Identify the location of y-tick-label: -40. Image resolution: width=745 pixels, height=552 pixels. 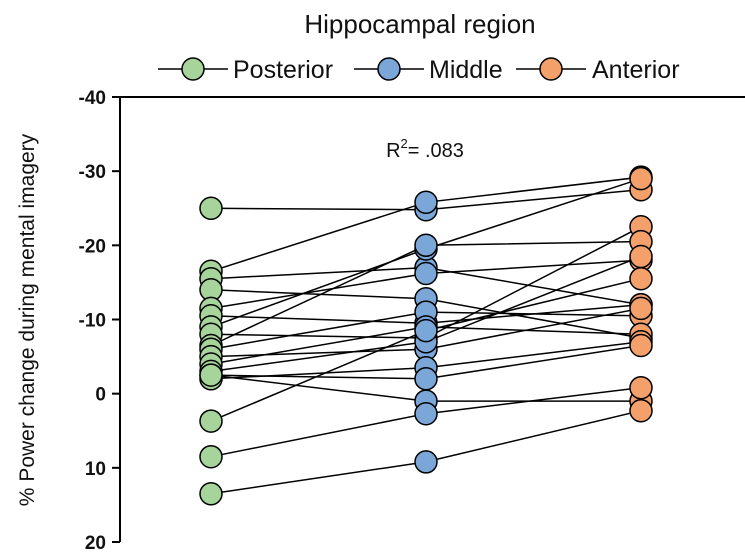
(92, 98).